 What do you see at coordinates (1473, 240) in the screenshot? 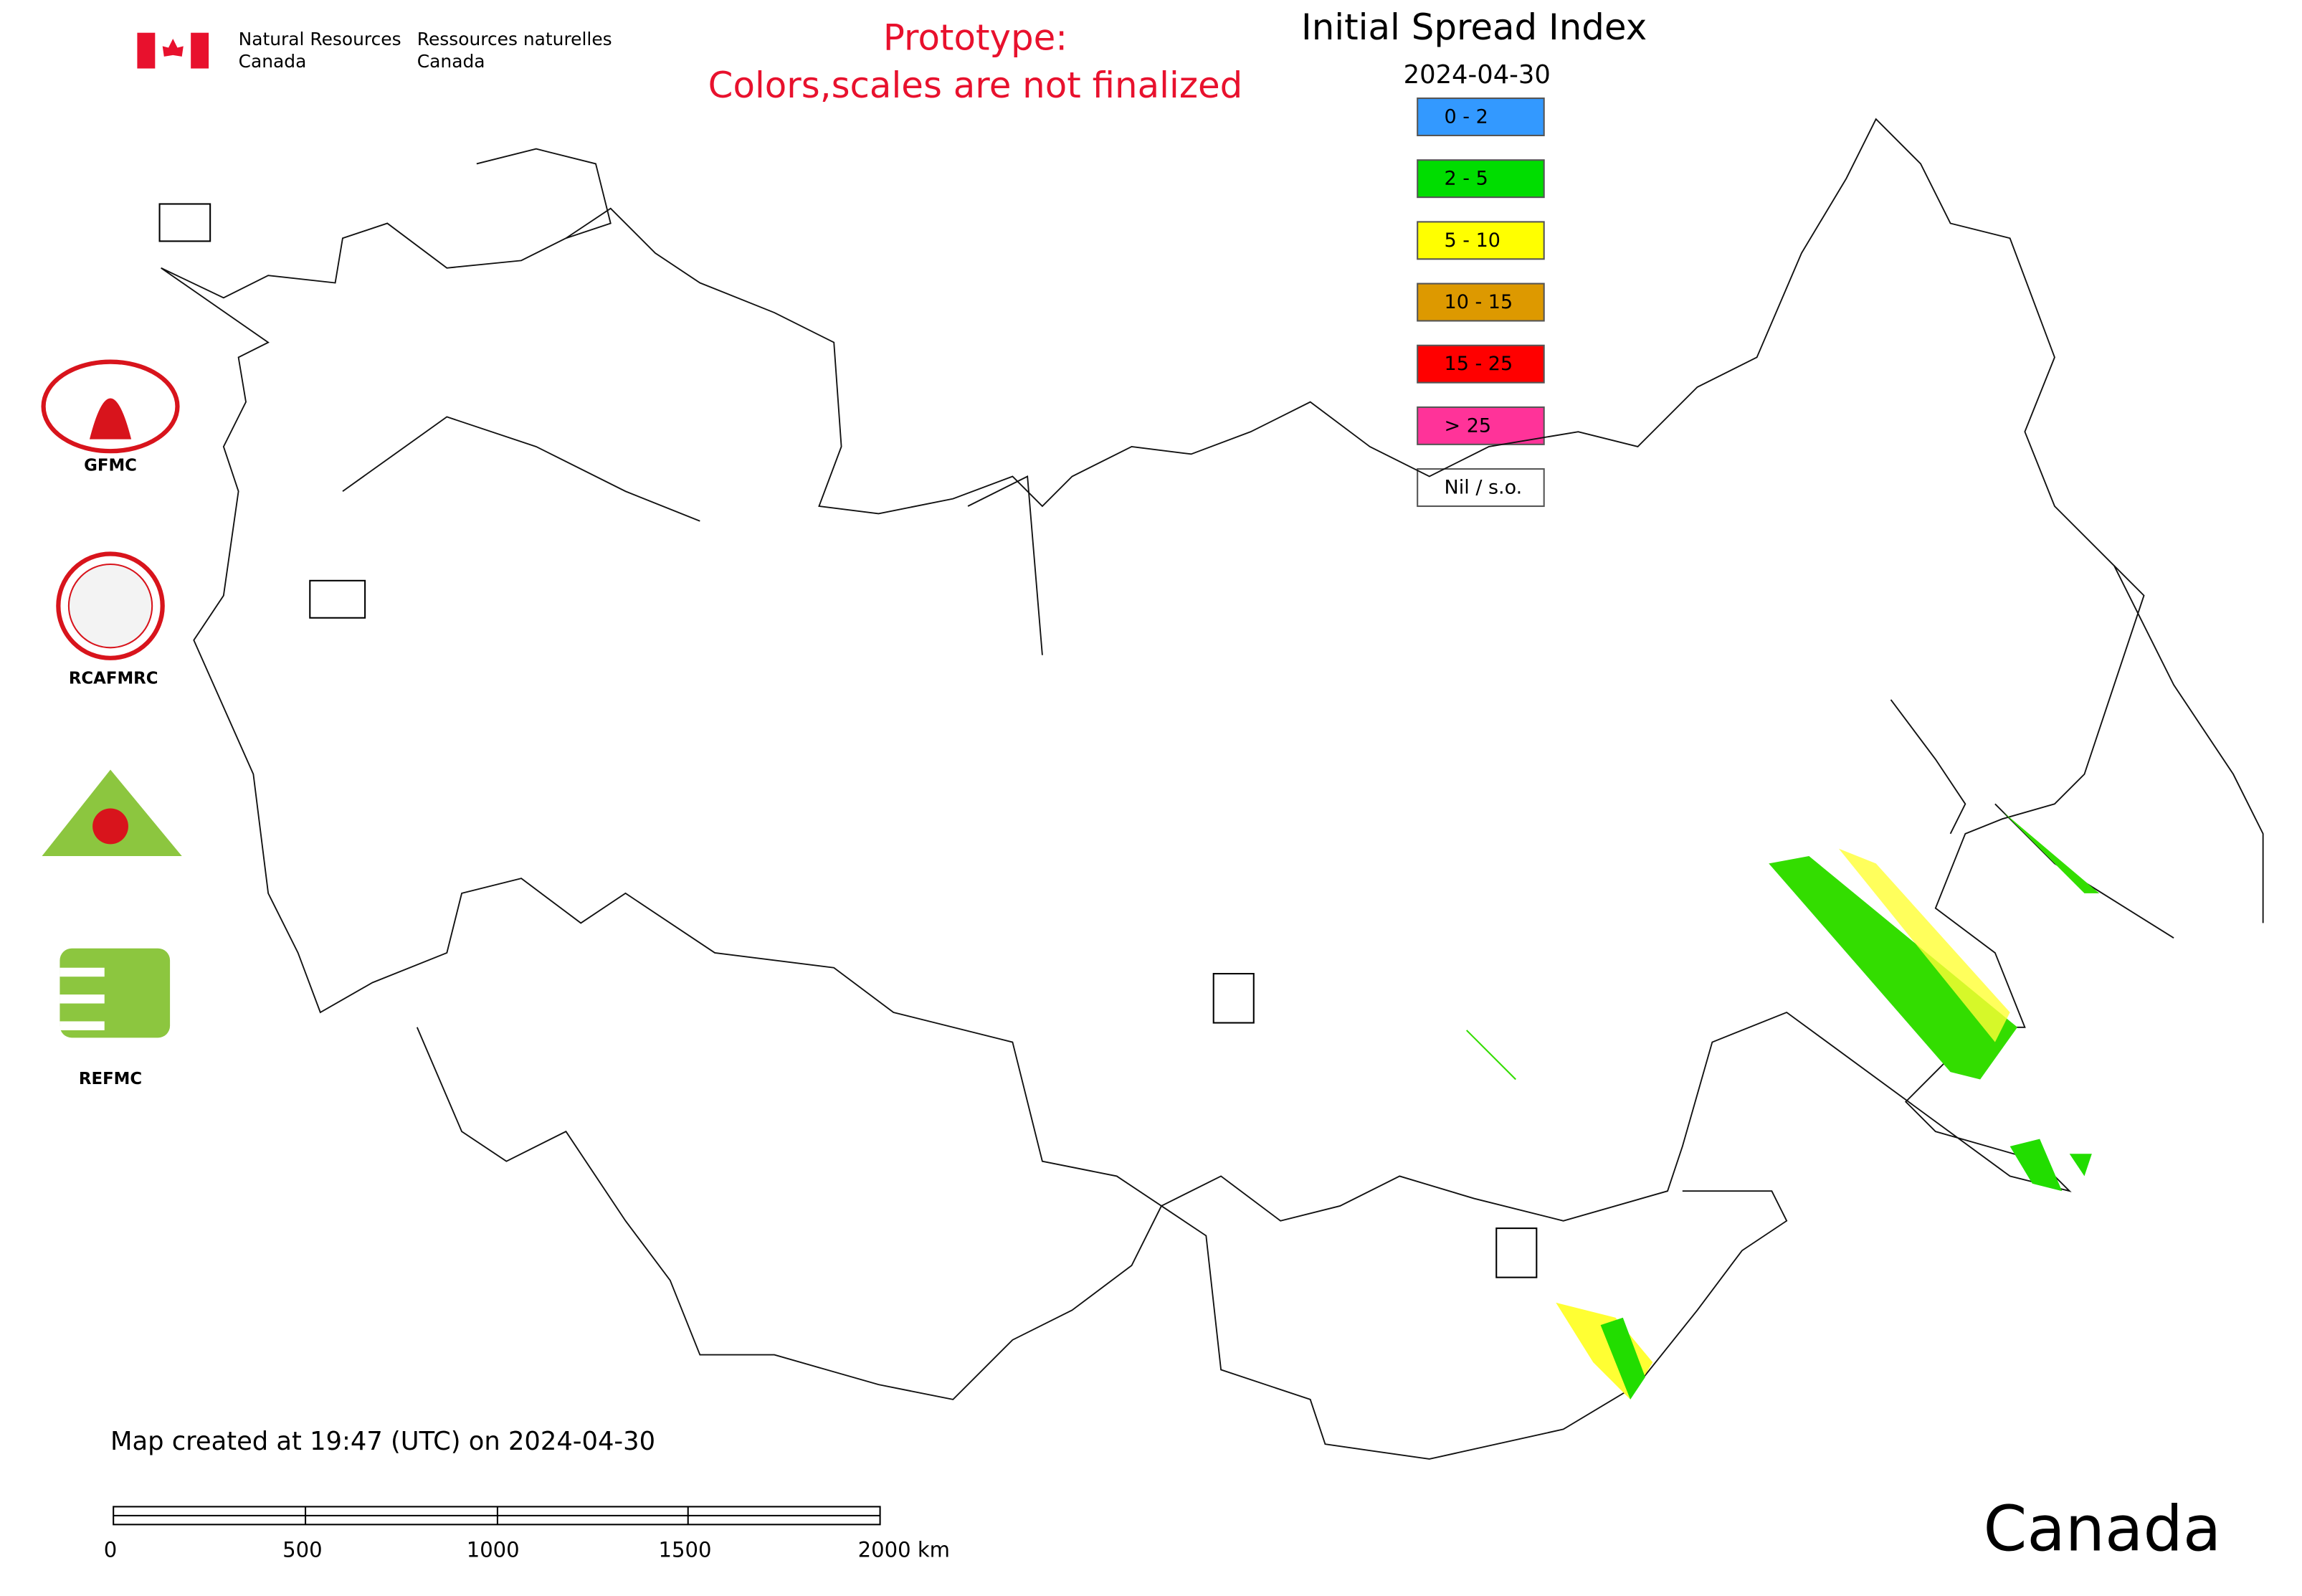
I see `legend-label: 5 - 10` at bounding box center [1473, 240].